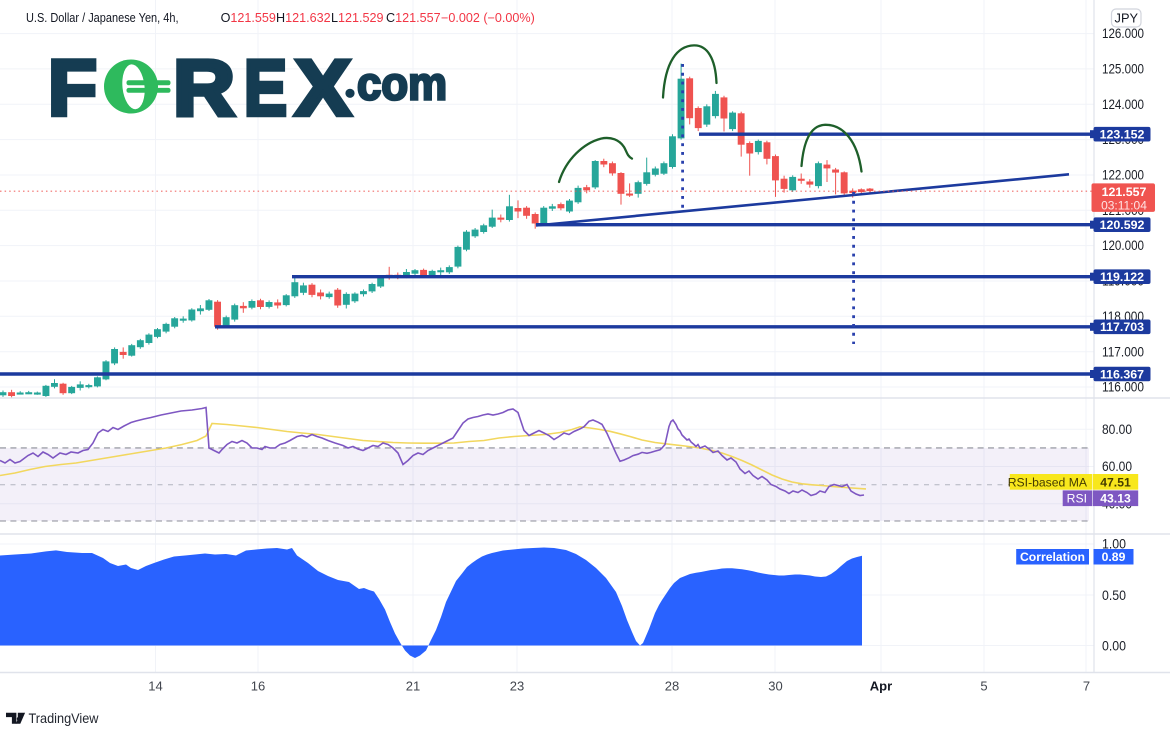 Image resolution: width=1170 pixels, height=741 pixels. Describe the element at coordinates (1122, 225) in the screenshot. I see `svg-text: 120.592` at that location.